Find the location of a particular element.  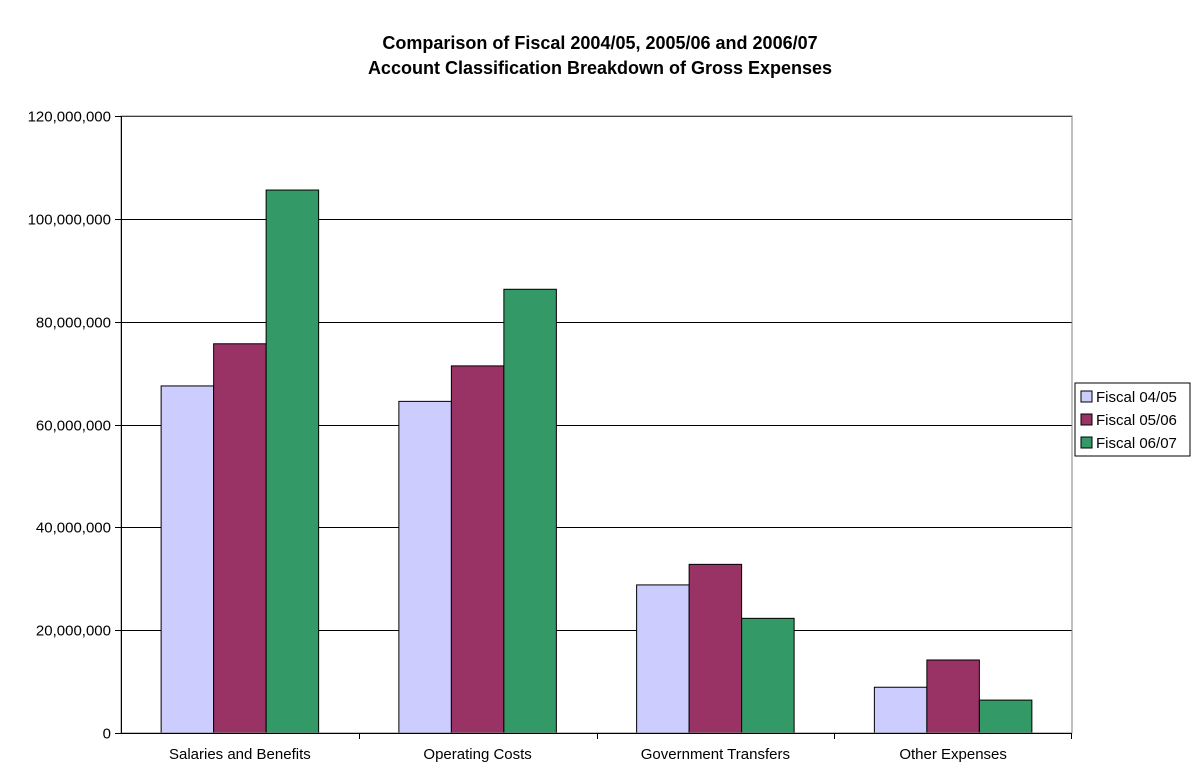

y-tick-label: 100,000,000 is located at coordinates (69, 220).